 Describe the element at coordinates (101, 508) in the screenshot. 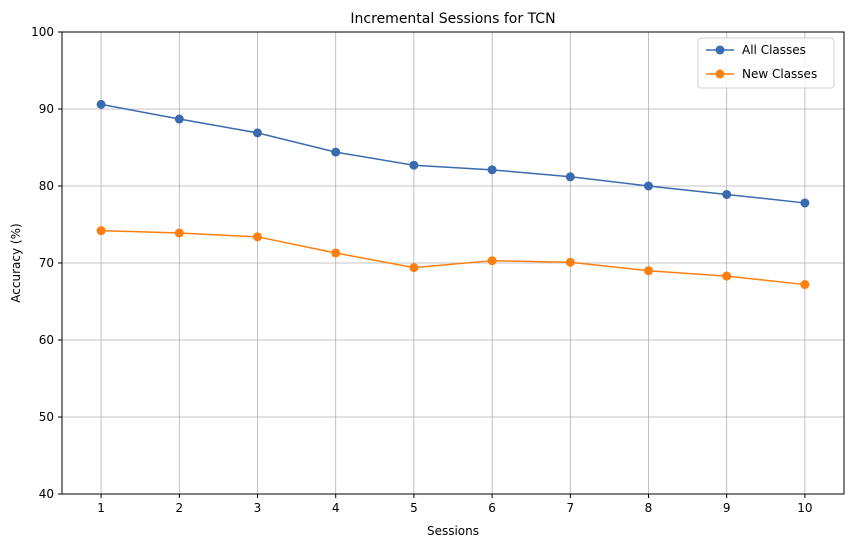

I see `x-tick-label: 1` at that location.